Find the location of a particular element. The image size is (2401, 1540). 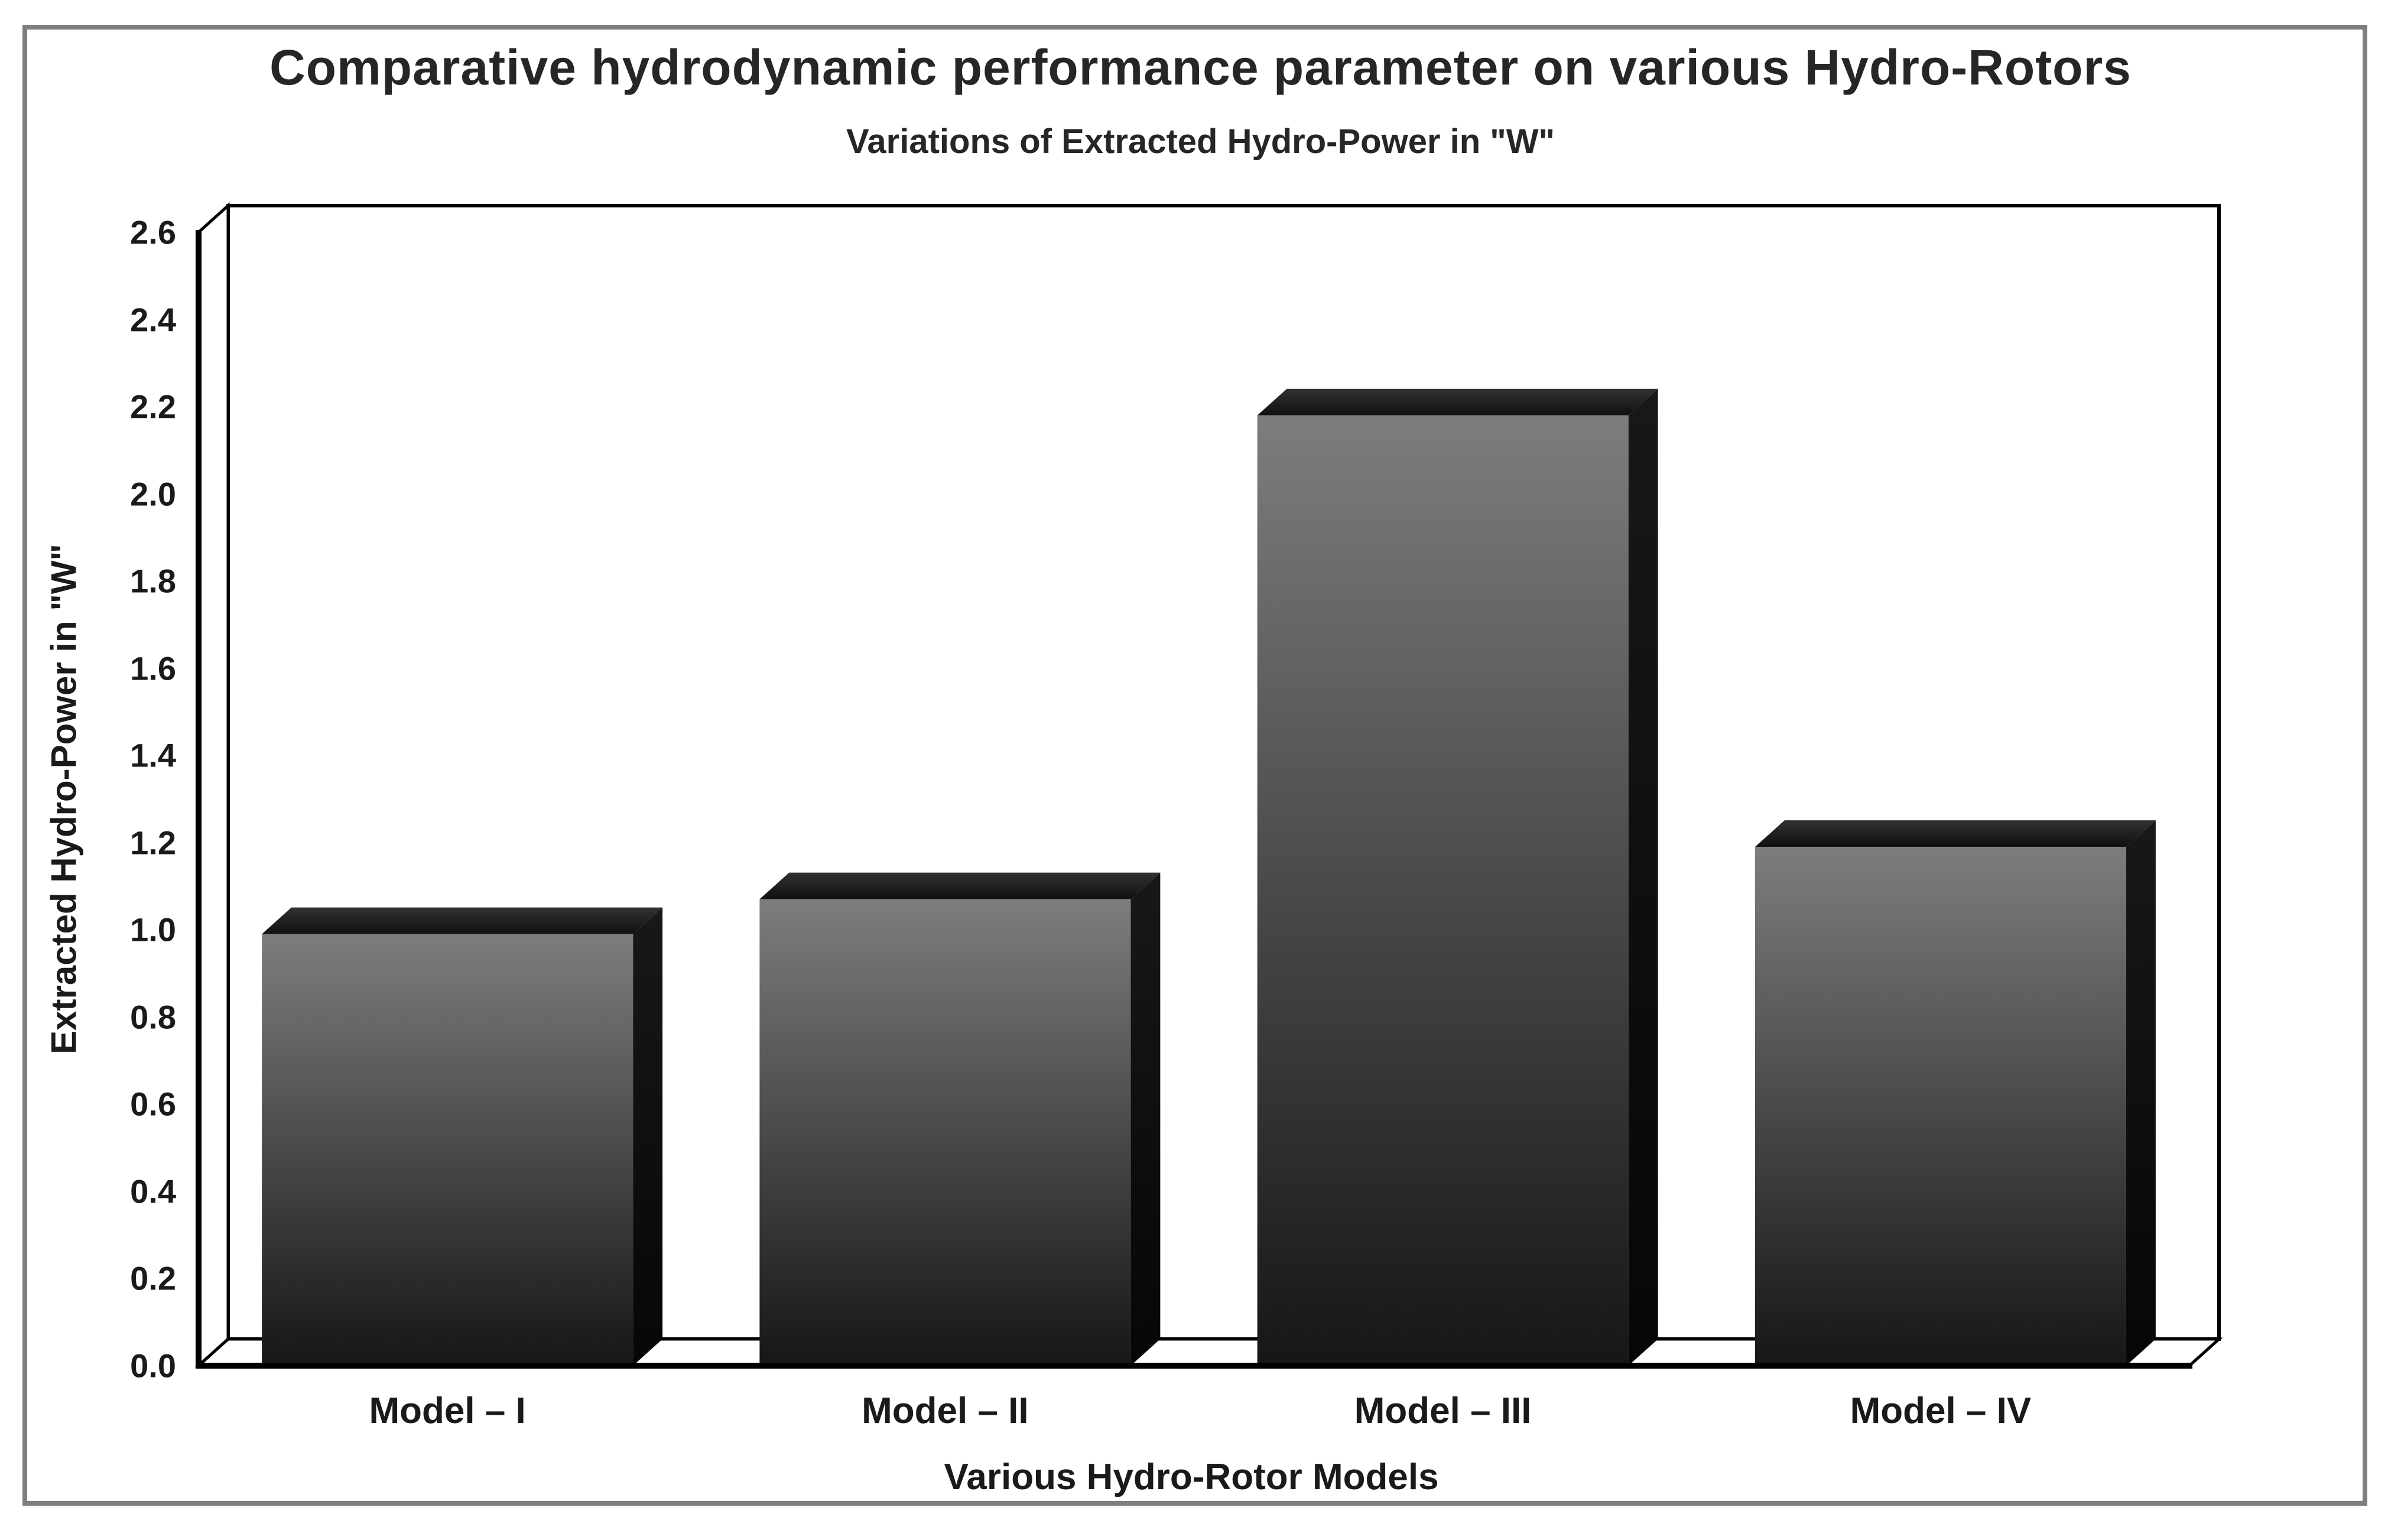

y-tick-label: 2.2 is located at coordinates (153, 406).